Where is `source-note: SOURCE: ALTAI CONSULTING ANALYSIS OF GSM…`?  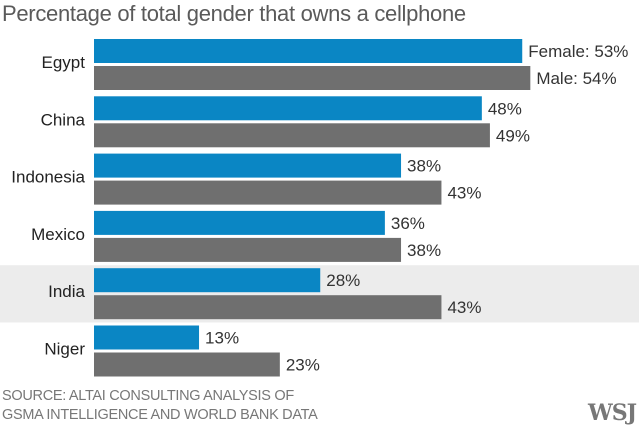 source-note: SOURCE: ALTAI CONSULTING ANALYSIS OF GSM… is located at coordinates (160, 406).